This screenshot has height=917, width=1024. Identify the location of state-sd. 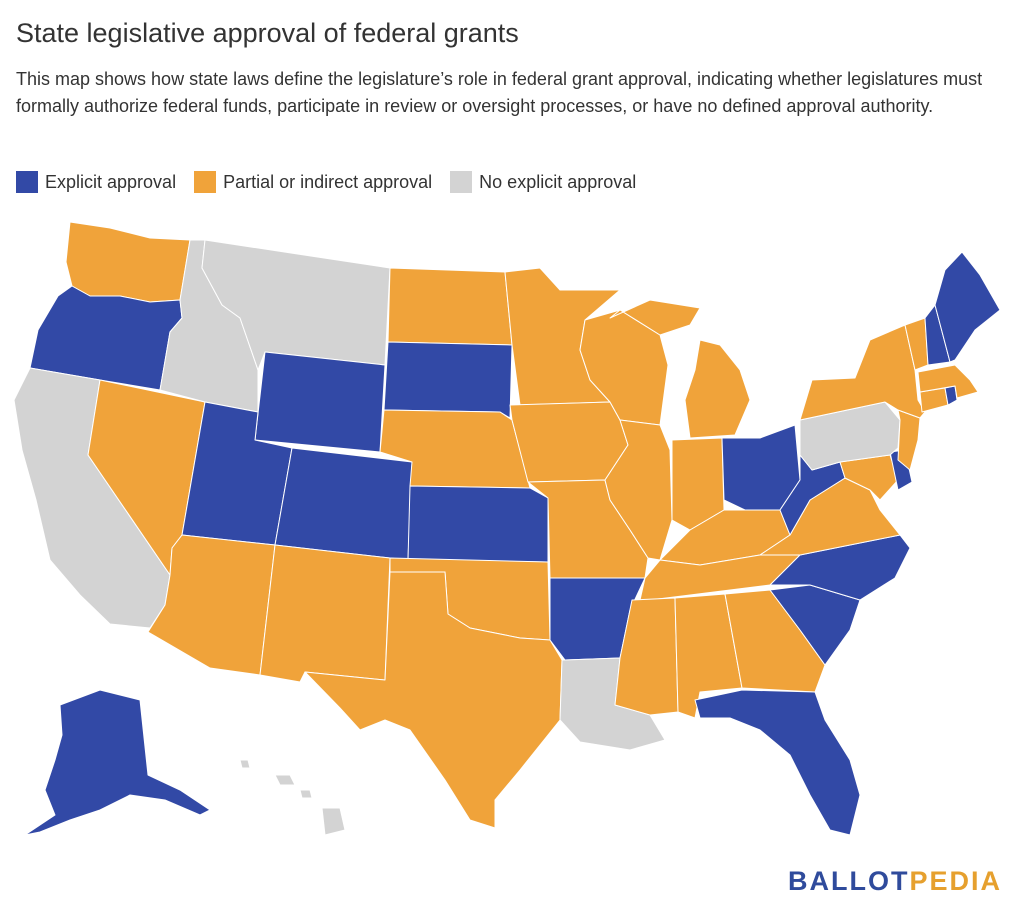
(448, 380).